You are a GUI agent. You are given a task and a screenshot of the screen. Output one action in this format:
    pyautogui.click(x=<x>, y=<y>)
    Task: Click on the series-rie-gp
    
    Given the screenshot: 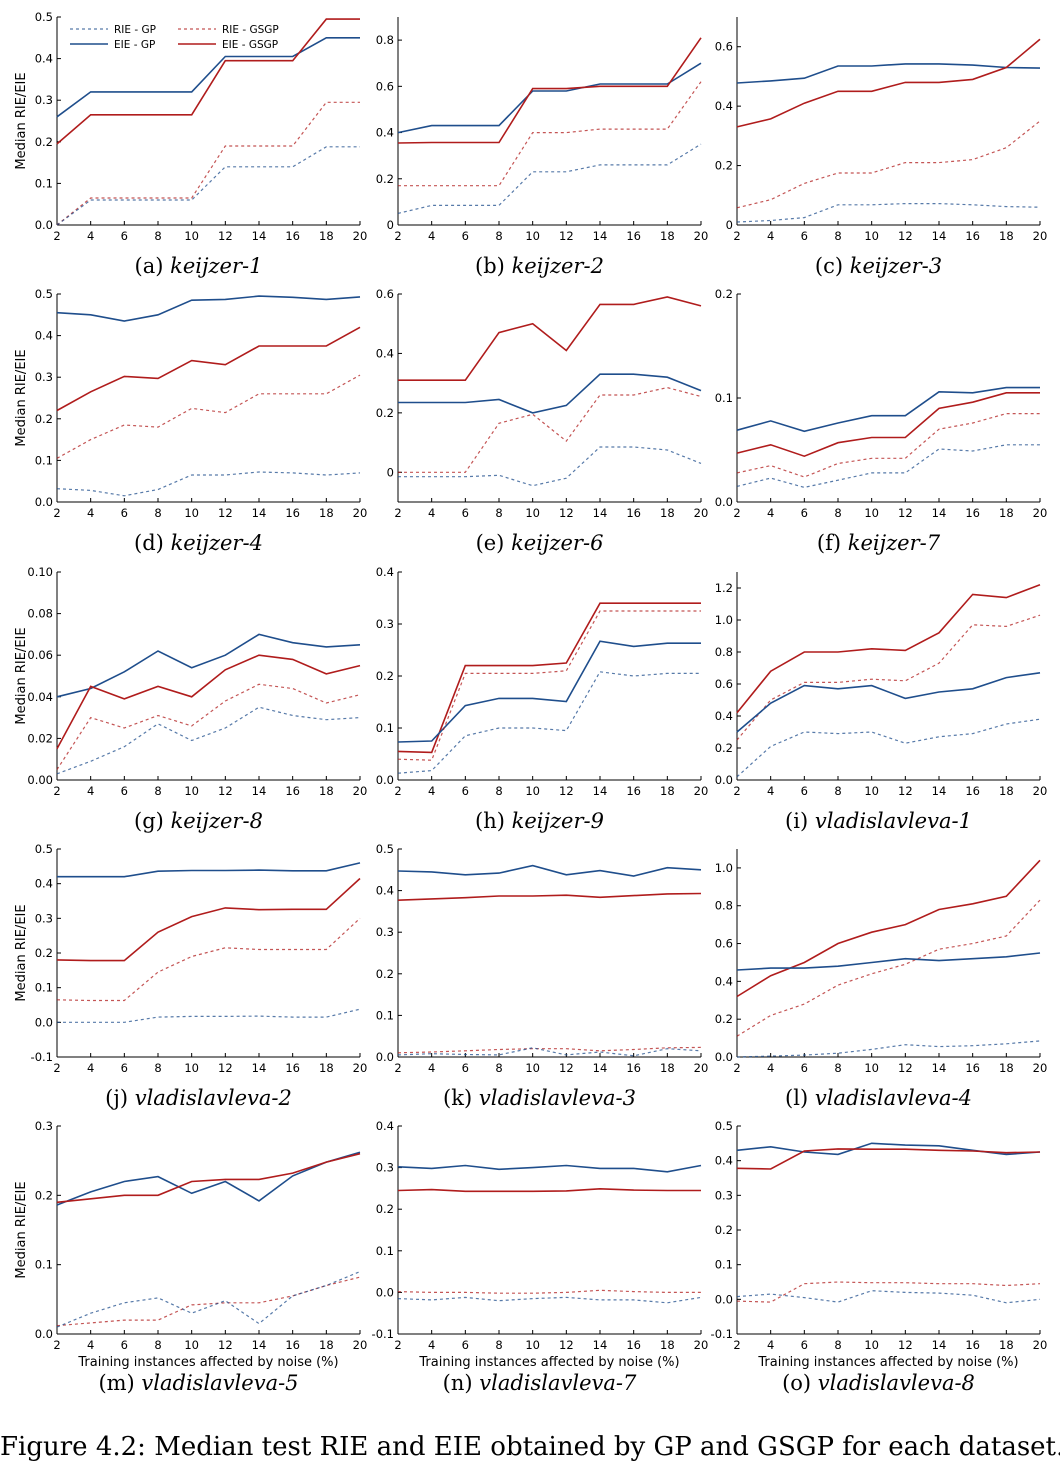 What is the action you would take?
    pyautogui.click(x=208, y=1299)
    